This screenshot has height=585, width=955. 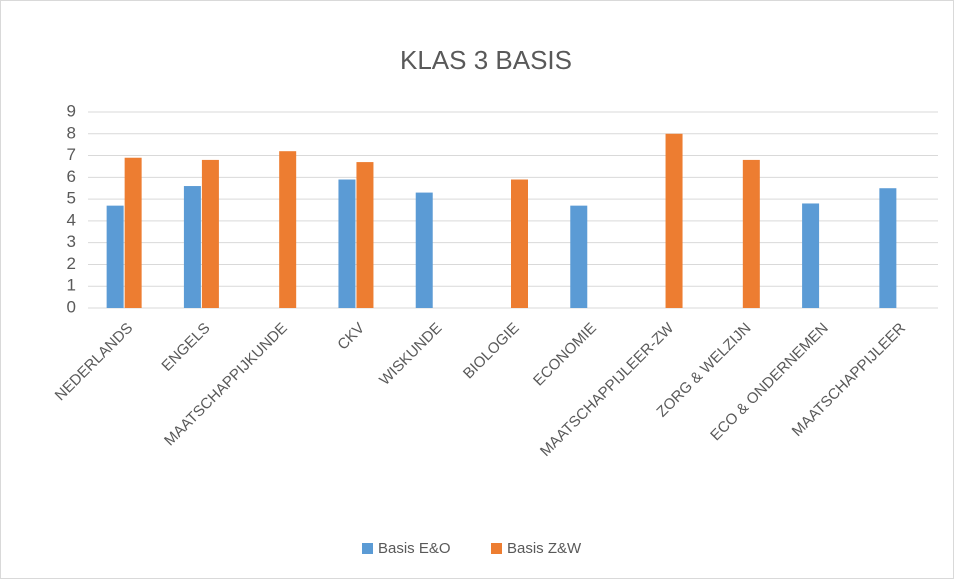 What do you see at coordinates (71, 198) in the screenshot?
I see `y-tick-label: 5` at bounding box center [71, 198].